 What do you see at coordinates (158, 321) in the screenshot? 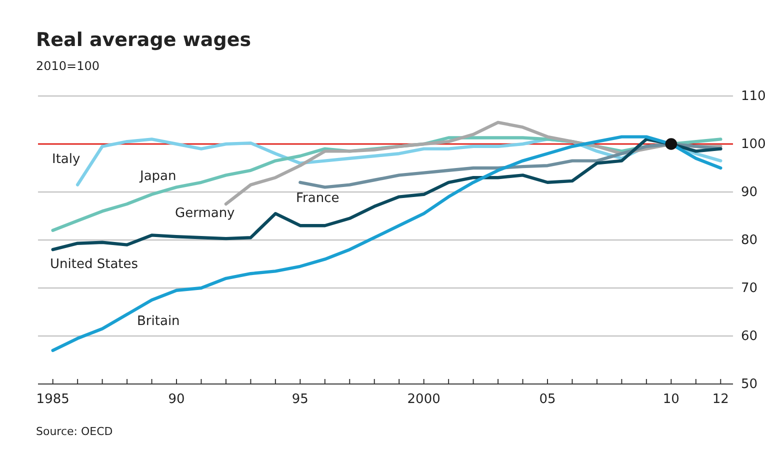
I see `series-label: Britain` at bounding box center [158, 321].